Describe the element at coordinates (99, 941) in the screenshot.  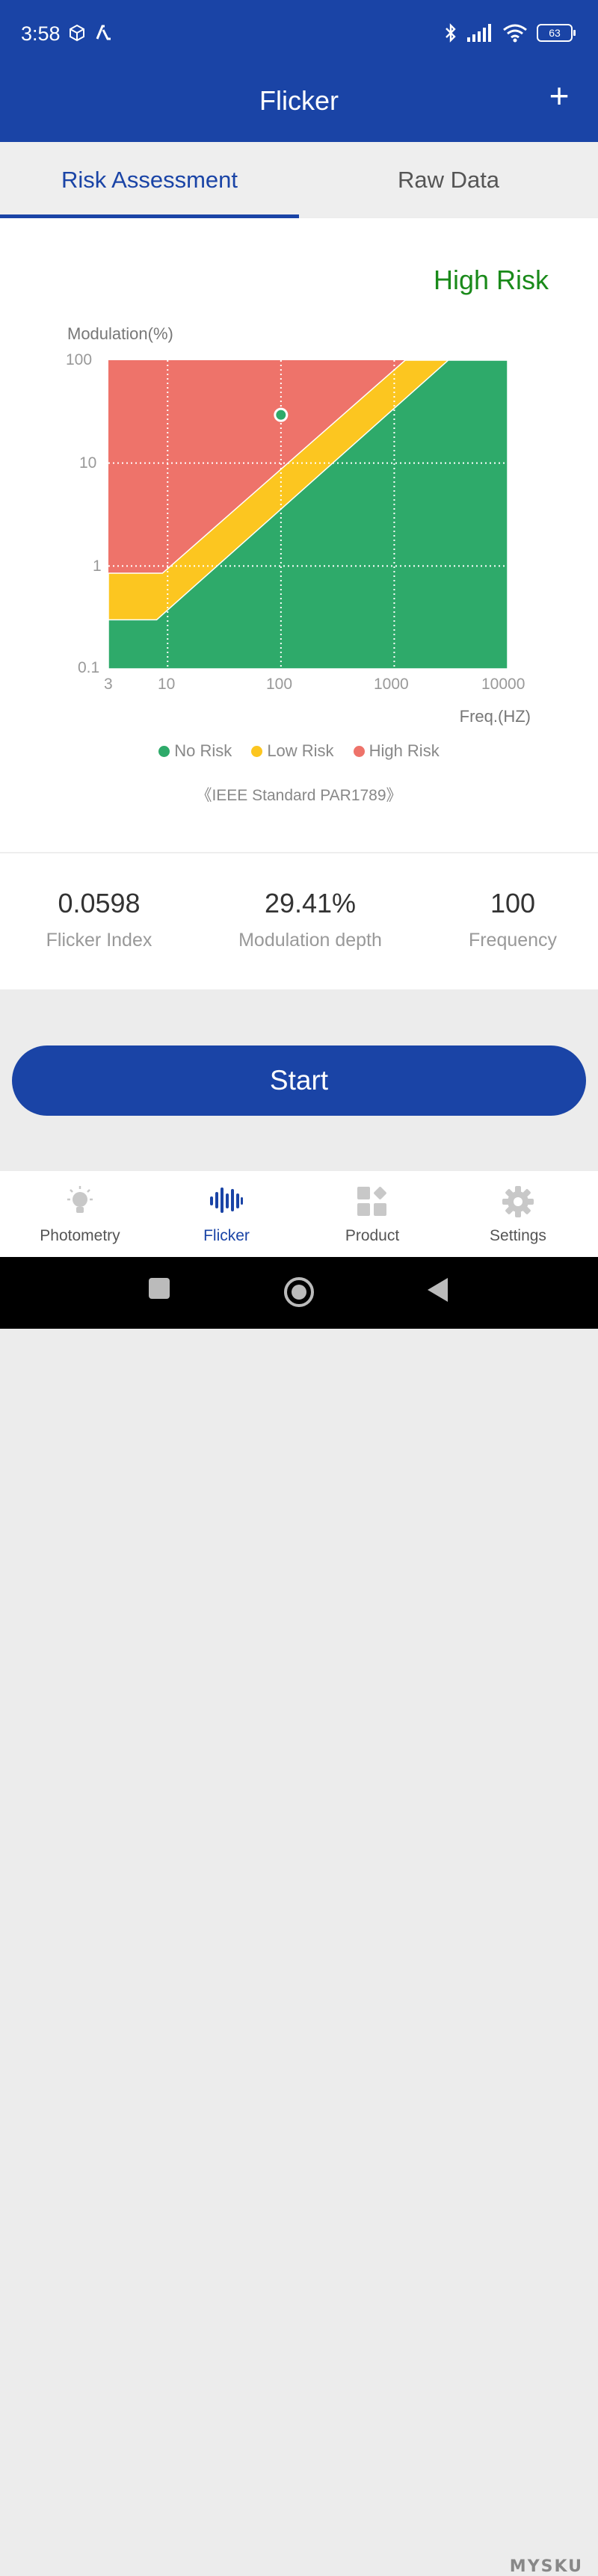
I see `stat-label: Flicker Index` at that location.